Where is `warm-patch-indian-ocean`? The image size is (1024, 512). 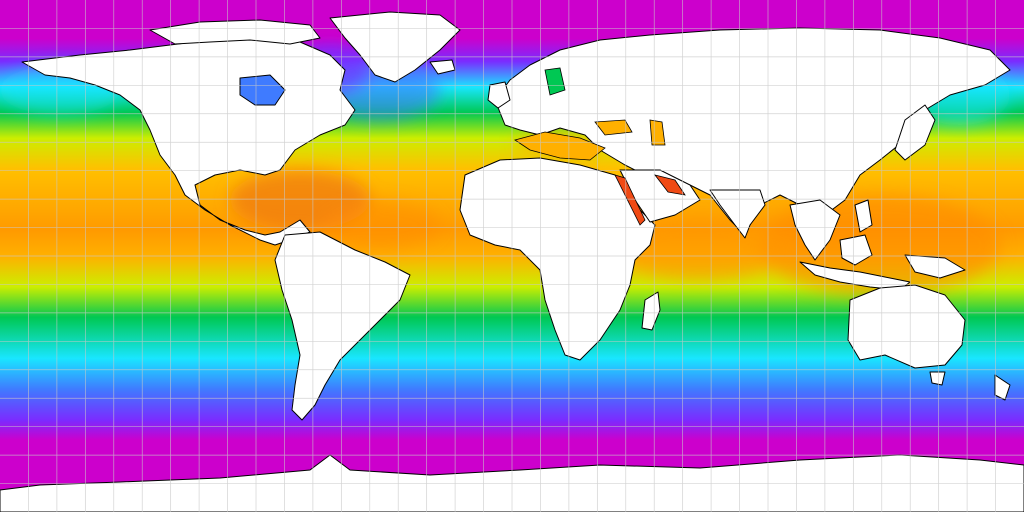 warm-patch-indian-ocean is located at coordinates (700, 250).